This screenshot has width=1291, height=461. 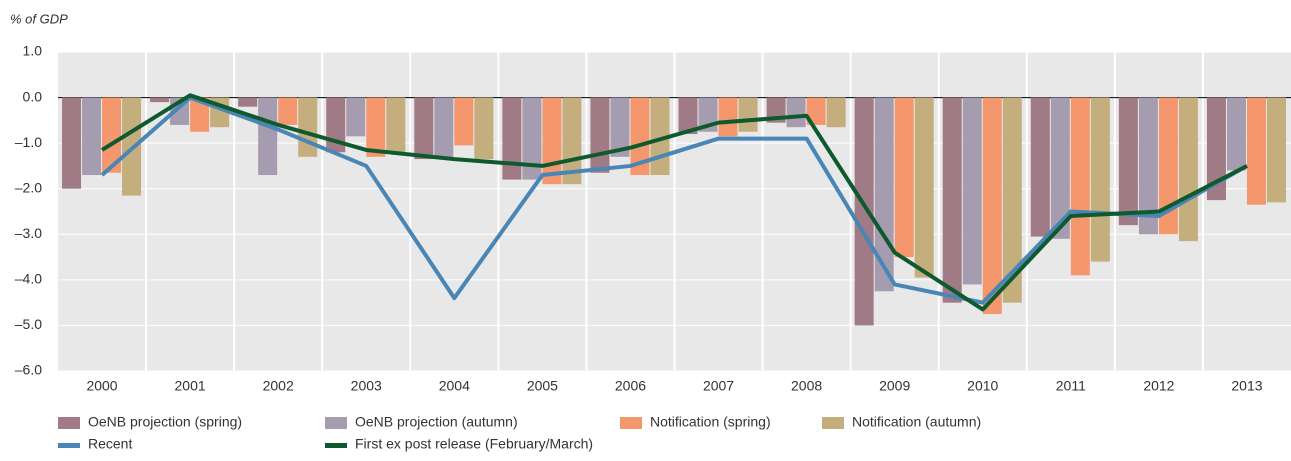 What do you see at coordinates (28, 279) in the screenshot?
I see `y-tick-label: –4.0` at bounding box center [28, 279].